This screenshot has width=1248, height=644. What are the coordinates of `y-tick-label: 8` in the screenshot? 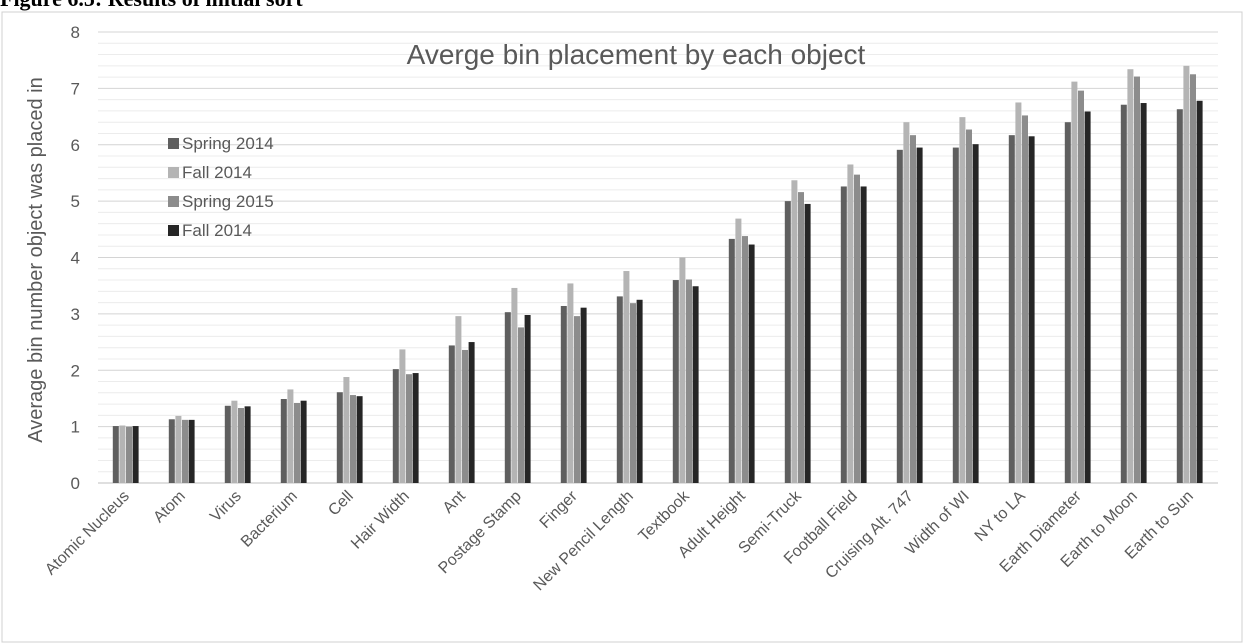 It's located at (75, 32).